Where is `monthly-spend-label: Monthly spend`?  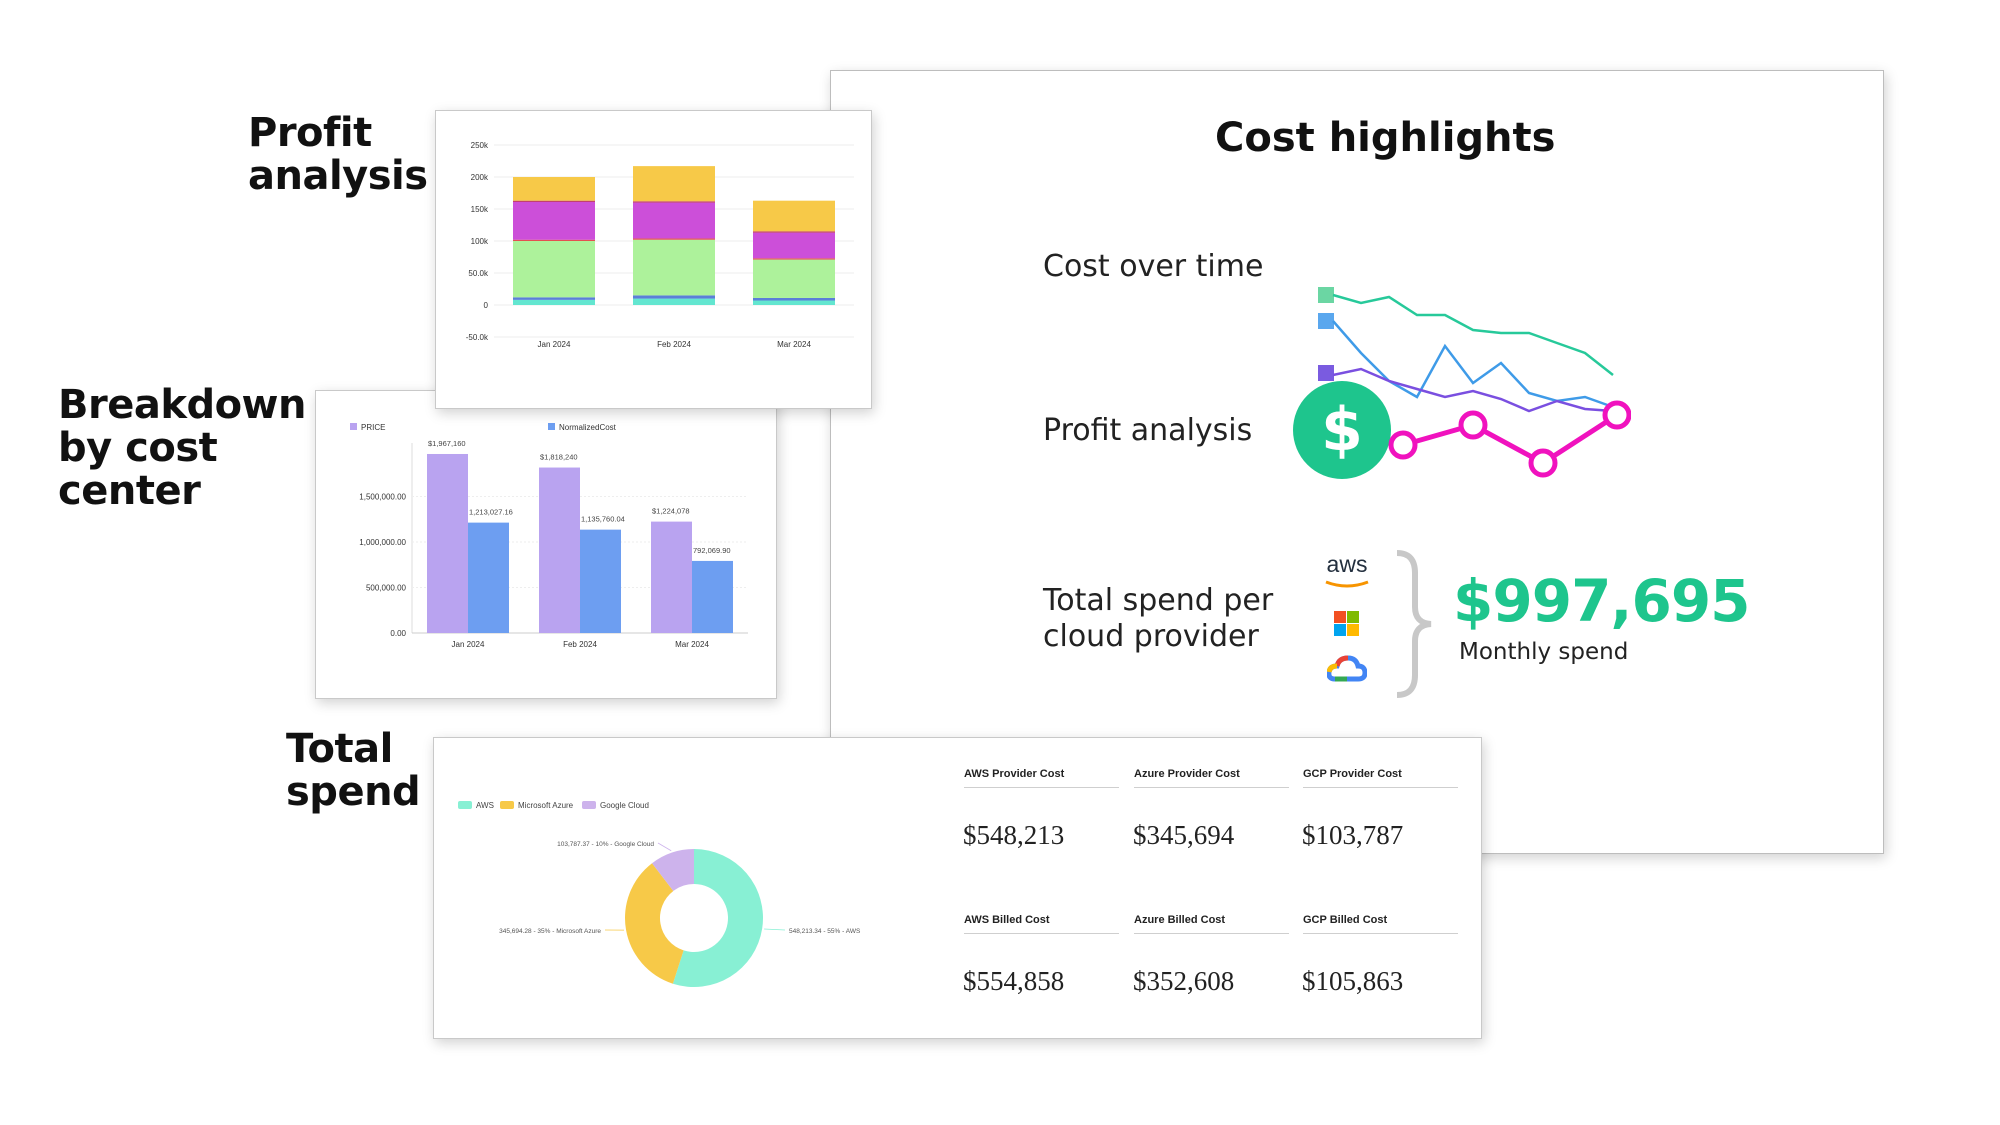
monthly-spend-label: Monthly spend is located at coordinates (1544, 652).